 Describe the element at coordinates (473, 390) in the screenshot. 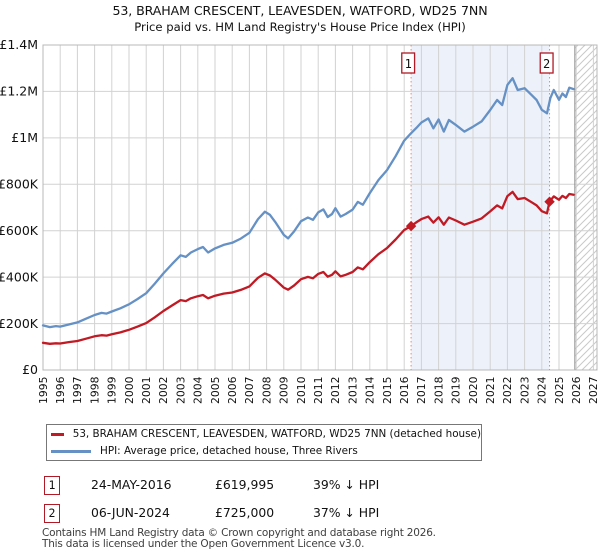

I see `svg-text: 2020` at that location.